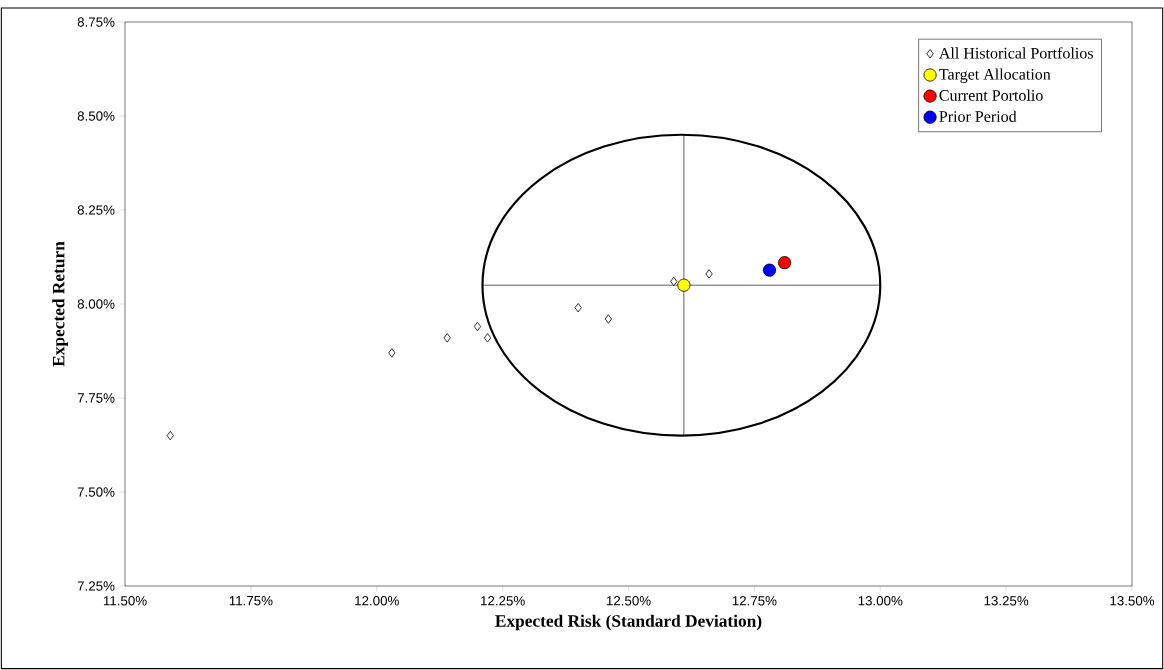  I want to click on legend-label: All Historical Portfolios, so click(1016, 53).